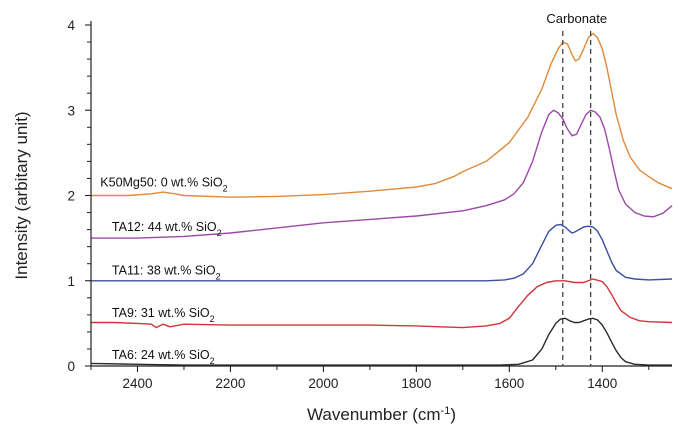 This screenshot has height=432, width=673. Describe the element at coordinates (167, 229) in the screenshot. I see `series-label: TA12: 44 wt.% SiO2` at that location.